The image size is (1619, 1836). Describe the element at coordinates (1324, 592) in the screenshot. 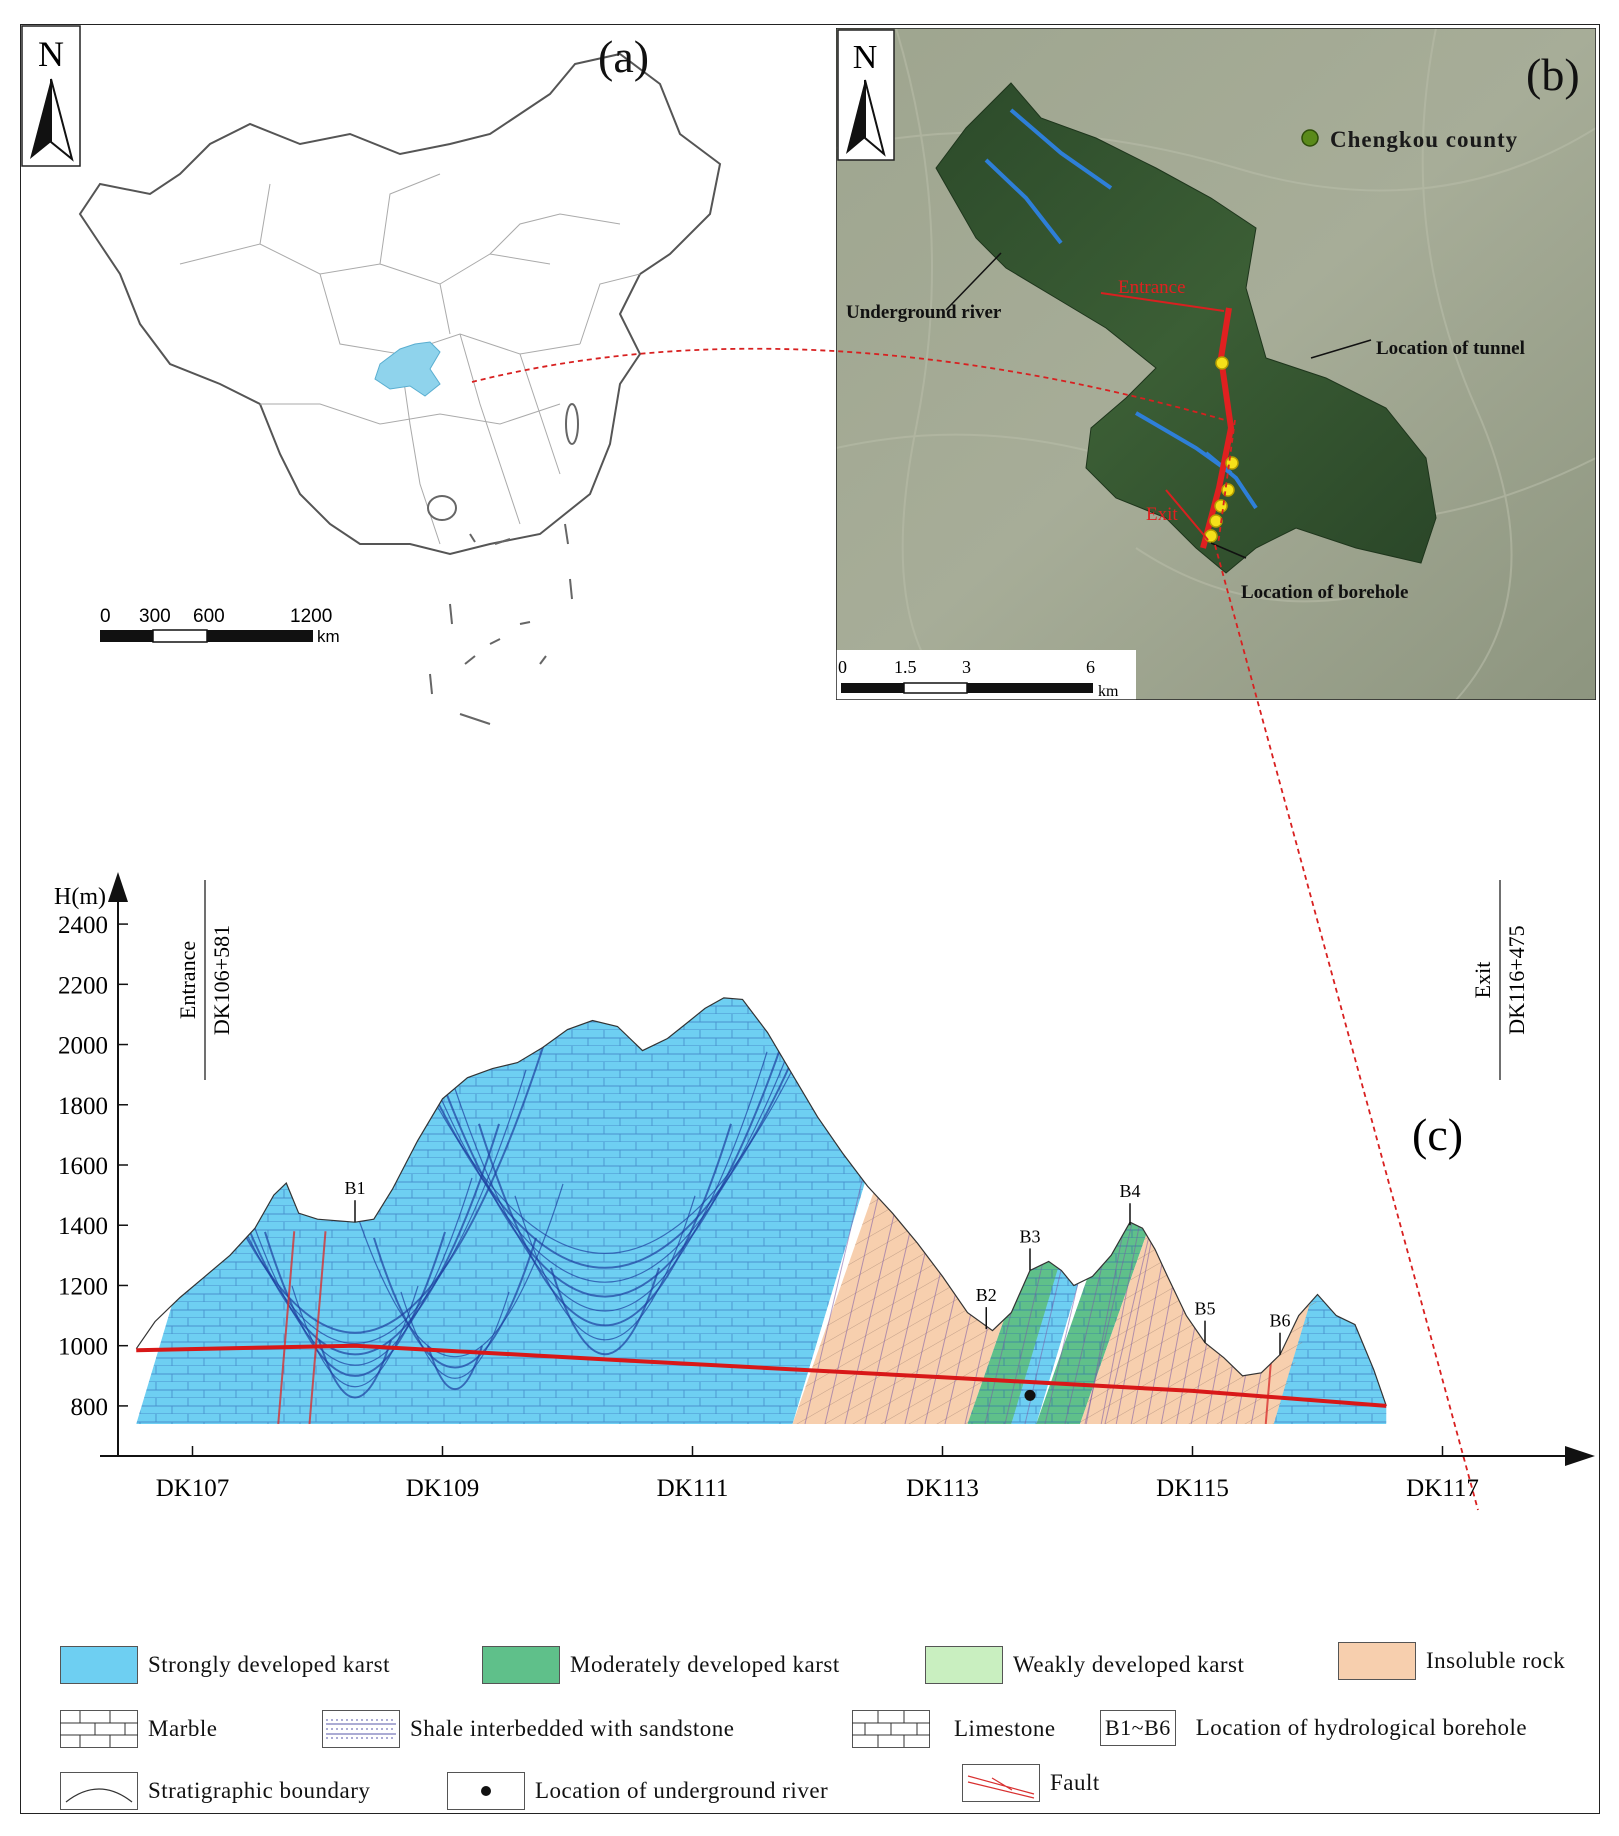

I see `borehole-label: Location of borehole` at that location.